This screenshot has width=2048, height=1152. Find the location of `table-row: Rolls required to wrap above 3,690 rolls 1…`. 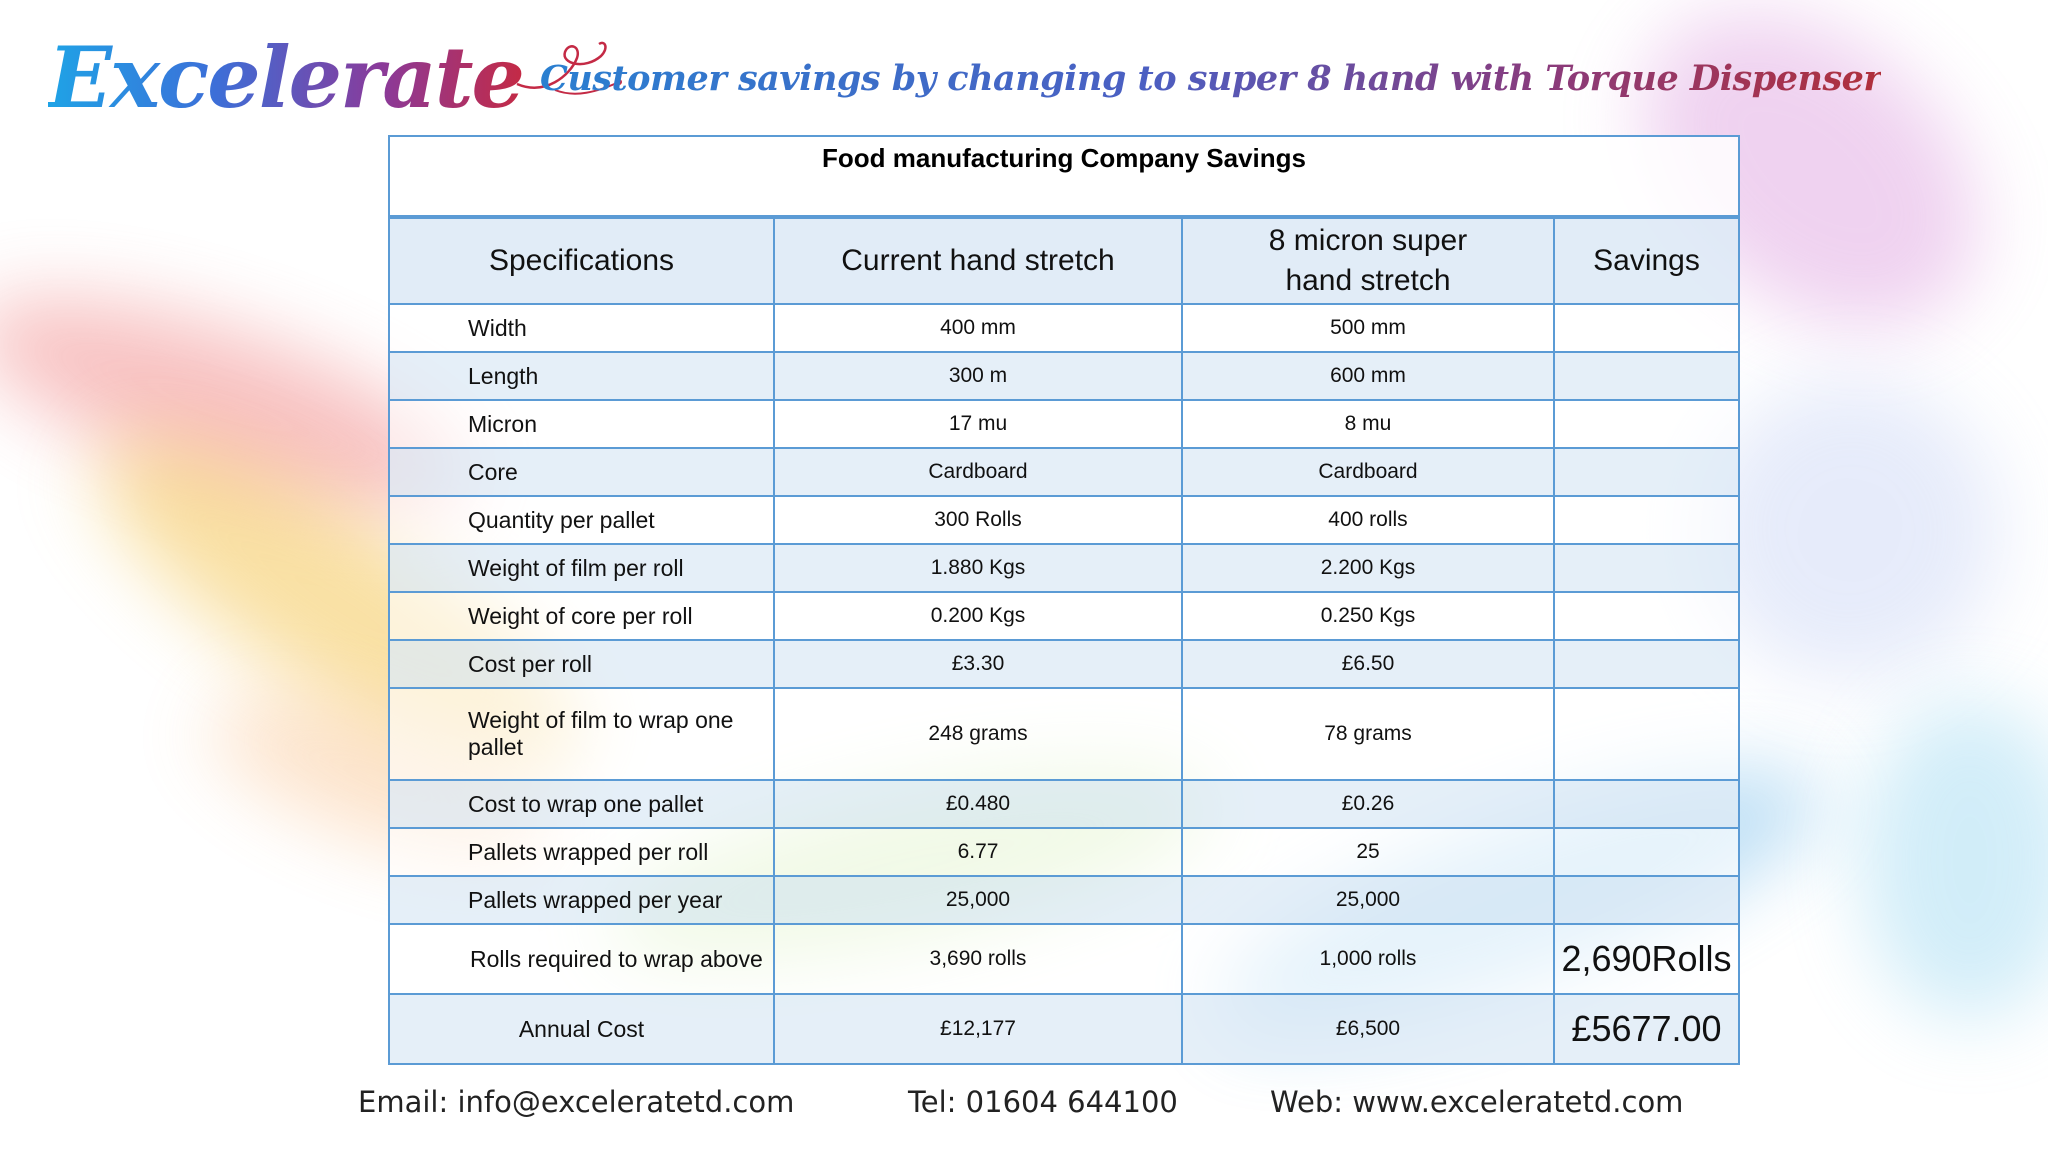

table-row: Rolls required to wrap above 3,690 rolls 1… is located at coordinates (1064, 959).